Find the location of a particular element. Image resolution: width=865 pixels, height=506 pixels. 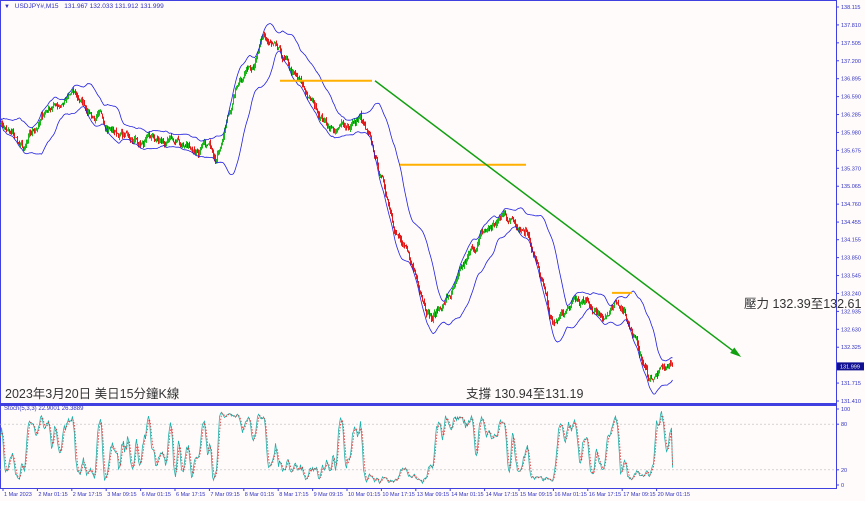

stoch-header: Stoch(5,3,3) 22.9001 26.3889 is located at coordinates (43, 409).